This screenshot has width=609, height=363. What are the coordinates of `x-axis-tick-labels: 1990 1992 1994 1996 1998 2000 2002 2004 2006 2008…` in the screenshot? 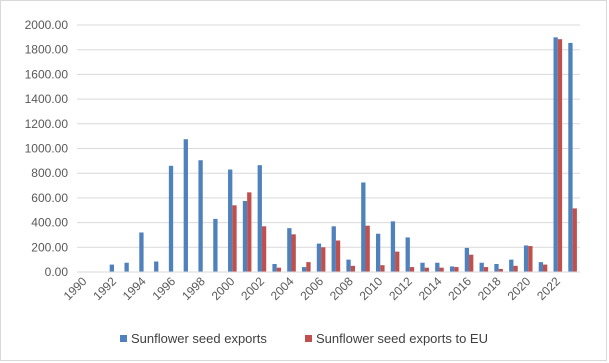 It's located at (312, 288).